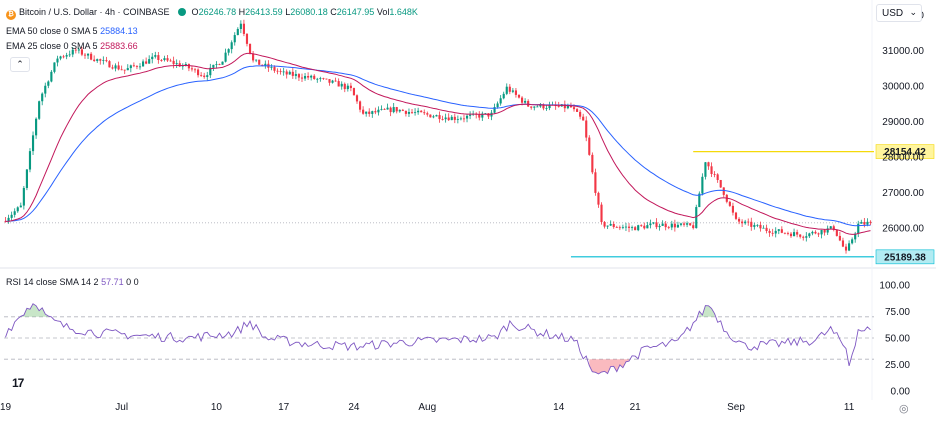  I want to click on time-tick-label: 10, so click(217, 407).